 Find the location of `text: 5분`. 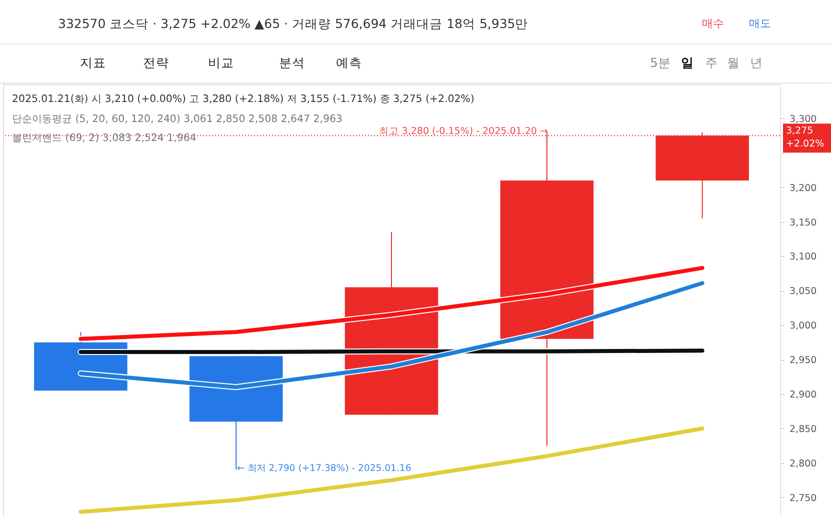

text: 5분 is located at coordinates (660, 62).